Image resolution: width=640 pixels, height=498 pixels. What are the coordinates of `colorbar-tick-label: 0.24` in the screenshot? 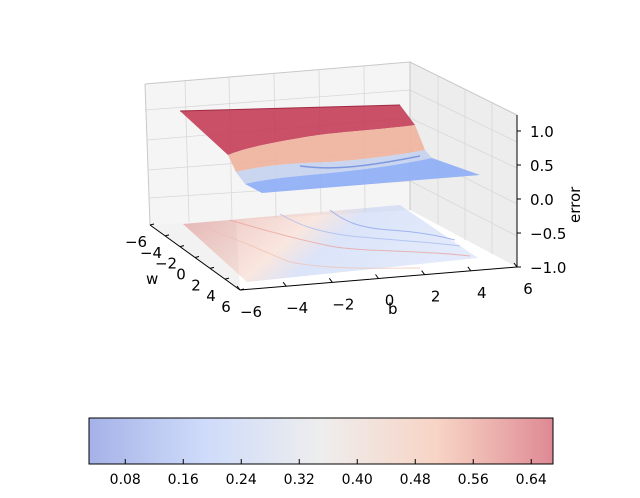 It's located at (241, 480).